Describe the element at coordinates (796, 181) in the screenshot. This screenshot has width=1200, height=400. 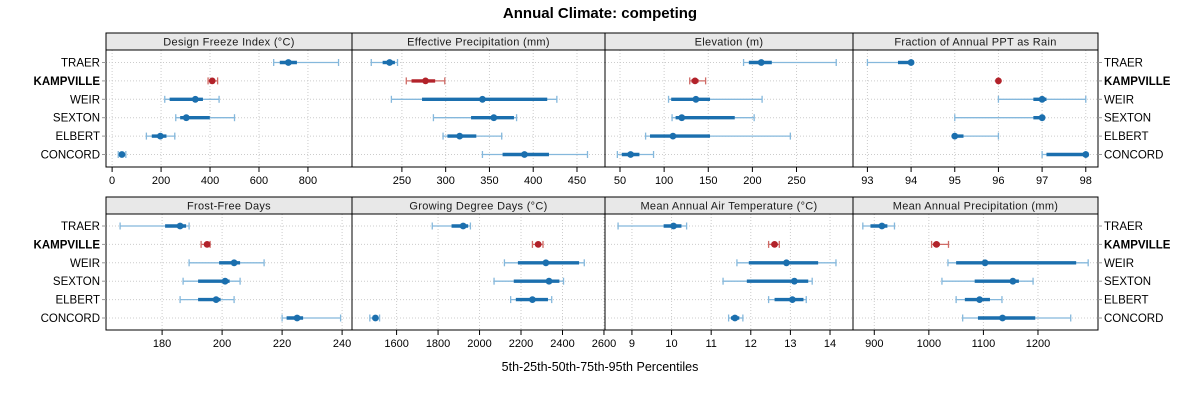
I see `x-tick-label: 250` at that location.